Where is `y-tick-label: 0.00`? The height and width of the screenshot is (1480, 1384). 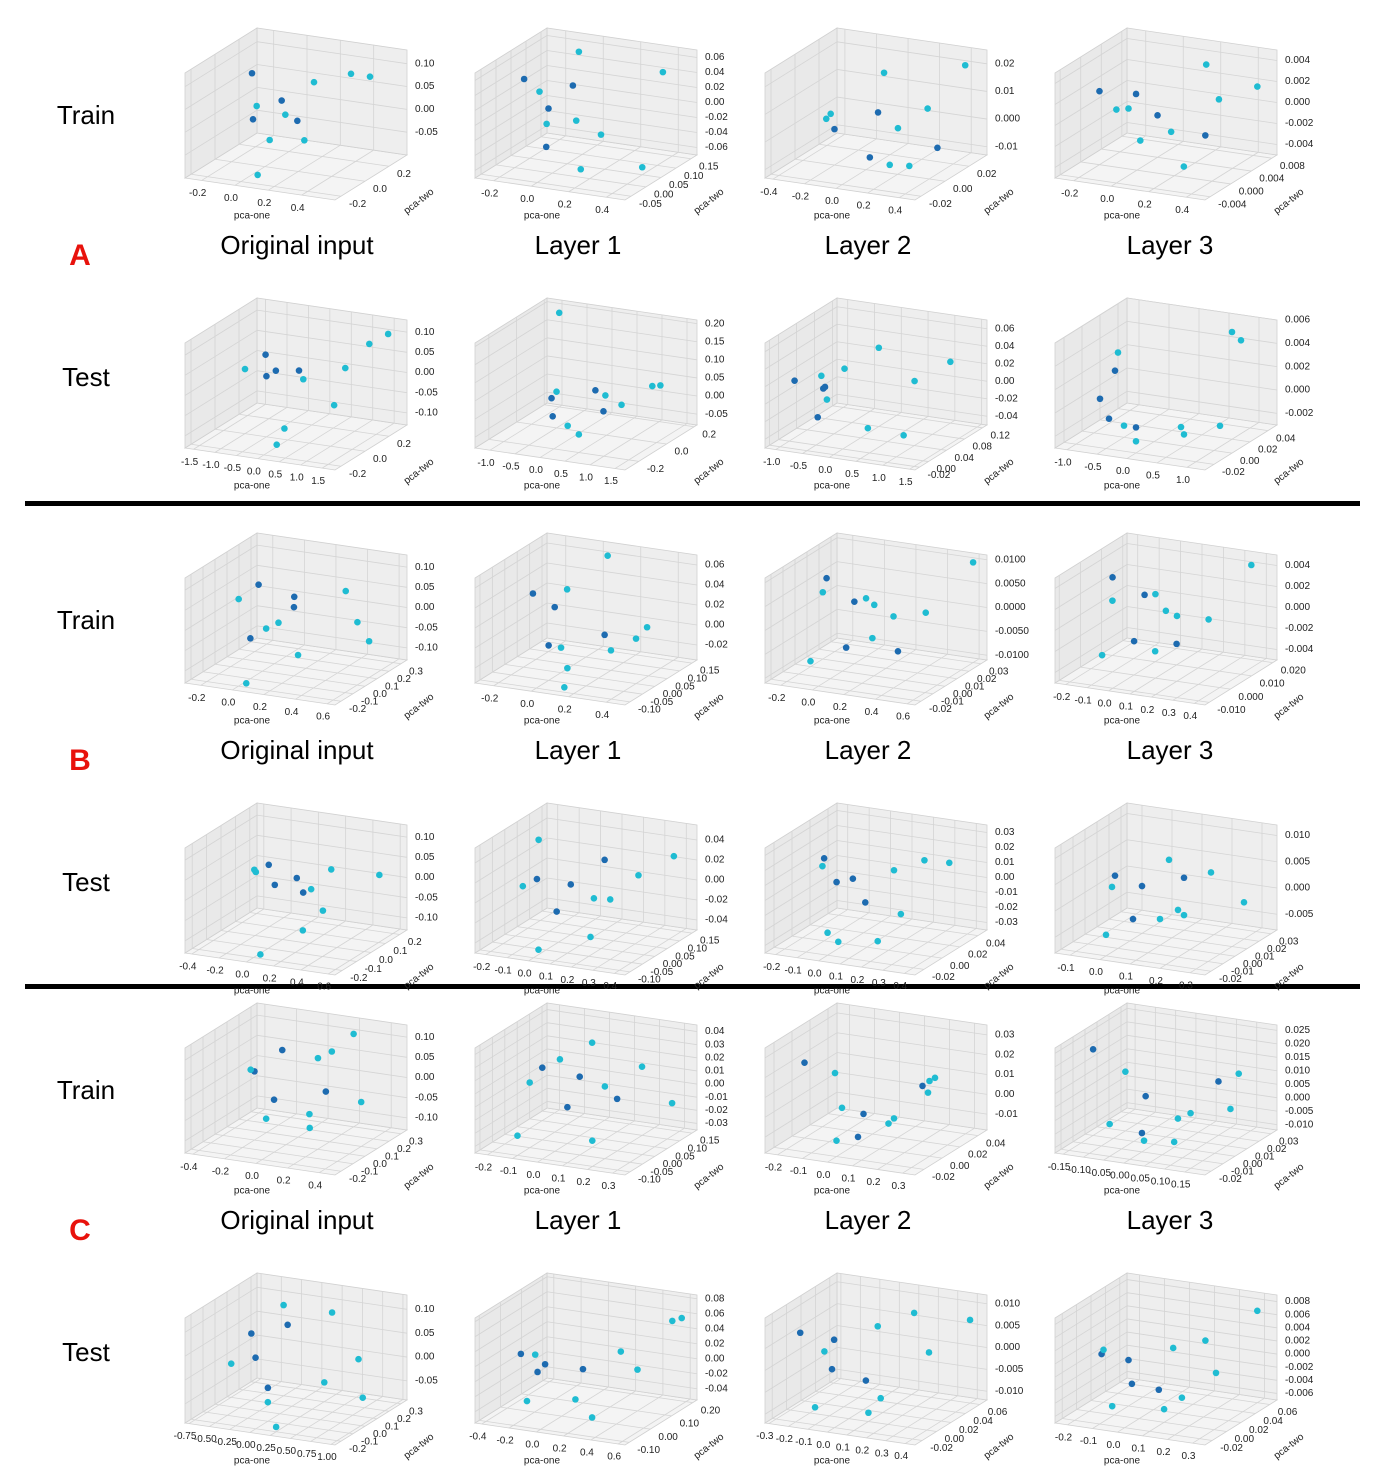 y-tick-label: 0.00 is located at coordinates (1245, 1439).